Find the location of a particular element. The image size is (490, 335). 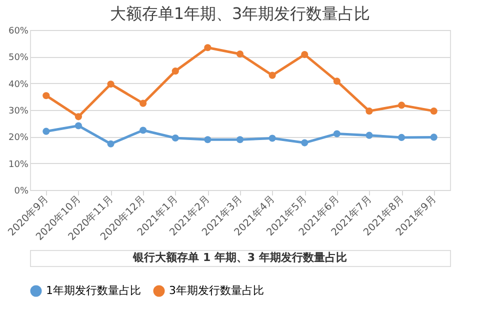

y-tick-label: 60% is located at coordinates (18, 31).